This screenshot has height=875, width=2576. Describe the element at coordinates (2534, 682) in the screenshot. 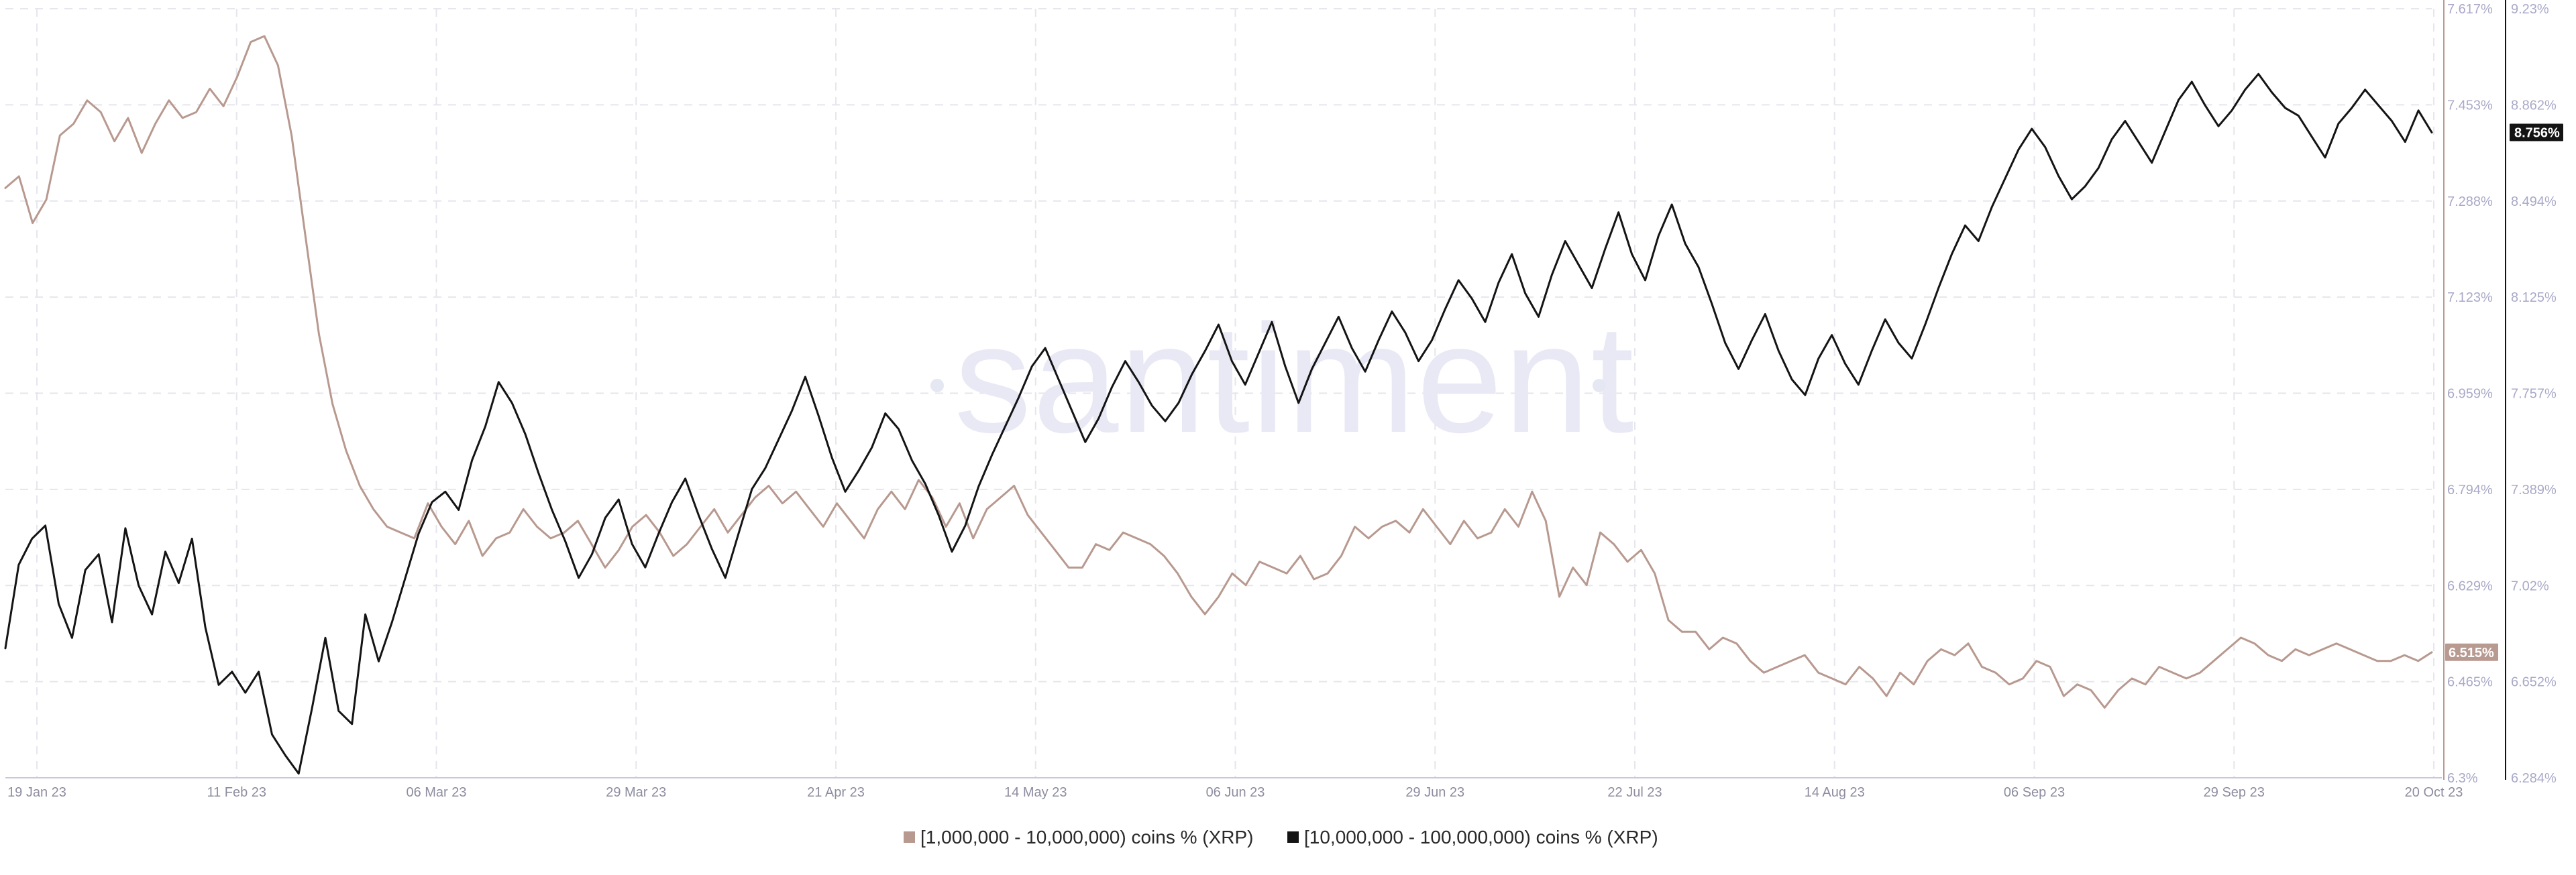

I see `right-y-tick-label: 6.652%` at that location.